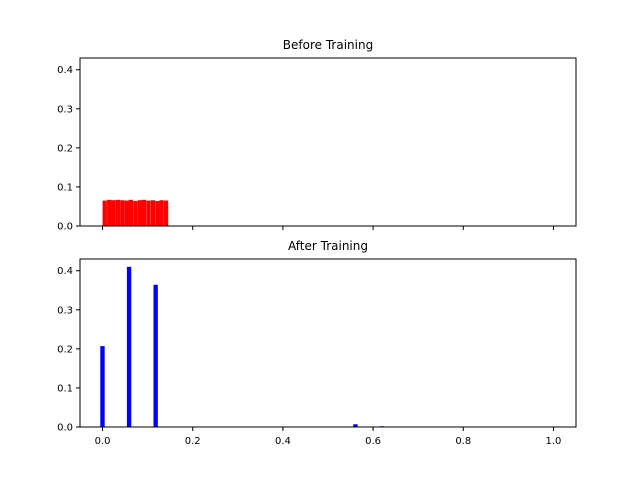  I want to click on x-tick-label: 0.6, so click(373, 441).